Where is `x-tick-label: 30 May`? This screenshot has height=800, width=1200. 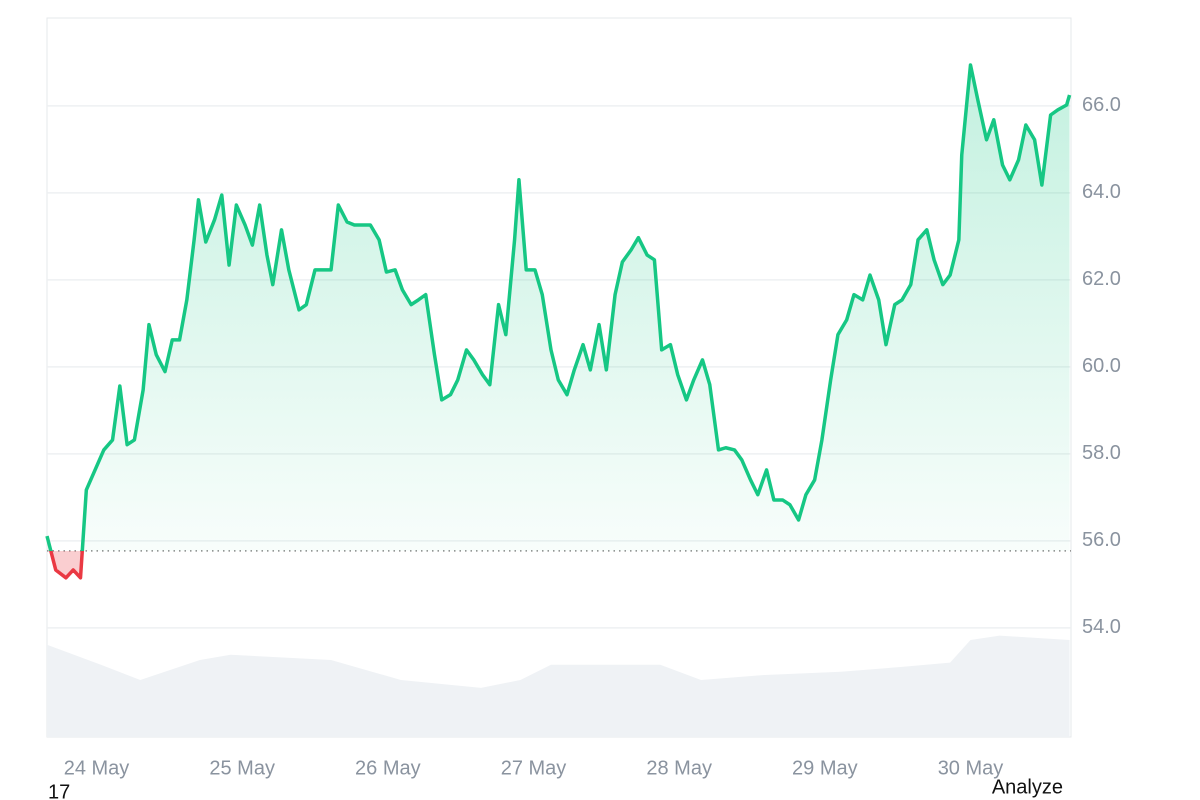
x-tick-label: 30 May is located at coordinates (971, 768).